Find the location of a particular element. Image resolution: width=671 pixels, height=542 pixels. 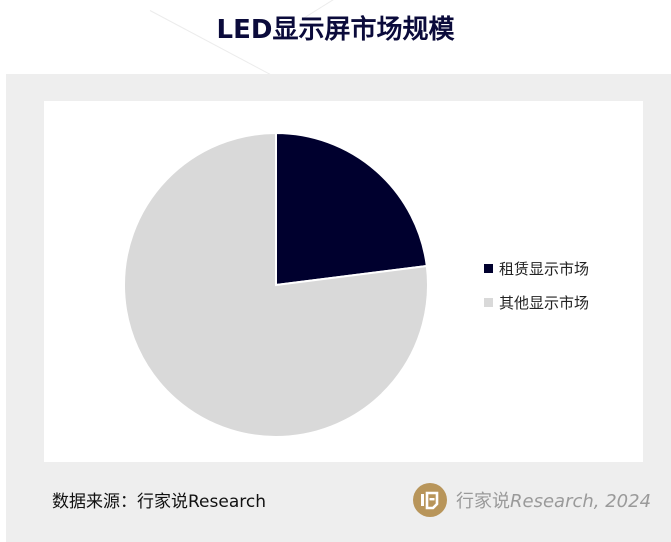

brand: 行家说Research, 2024 is located at coordinates (532, 500).